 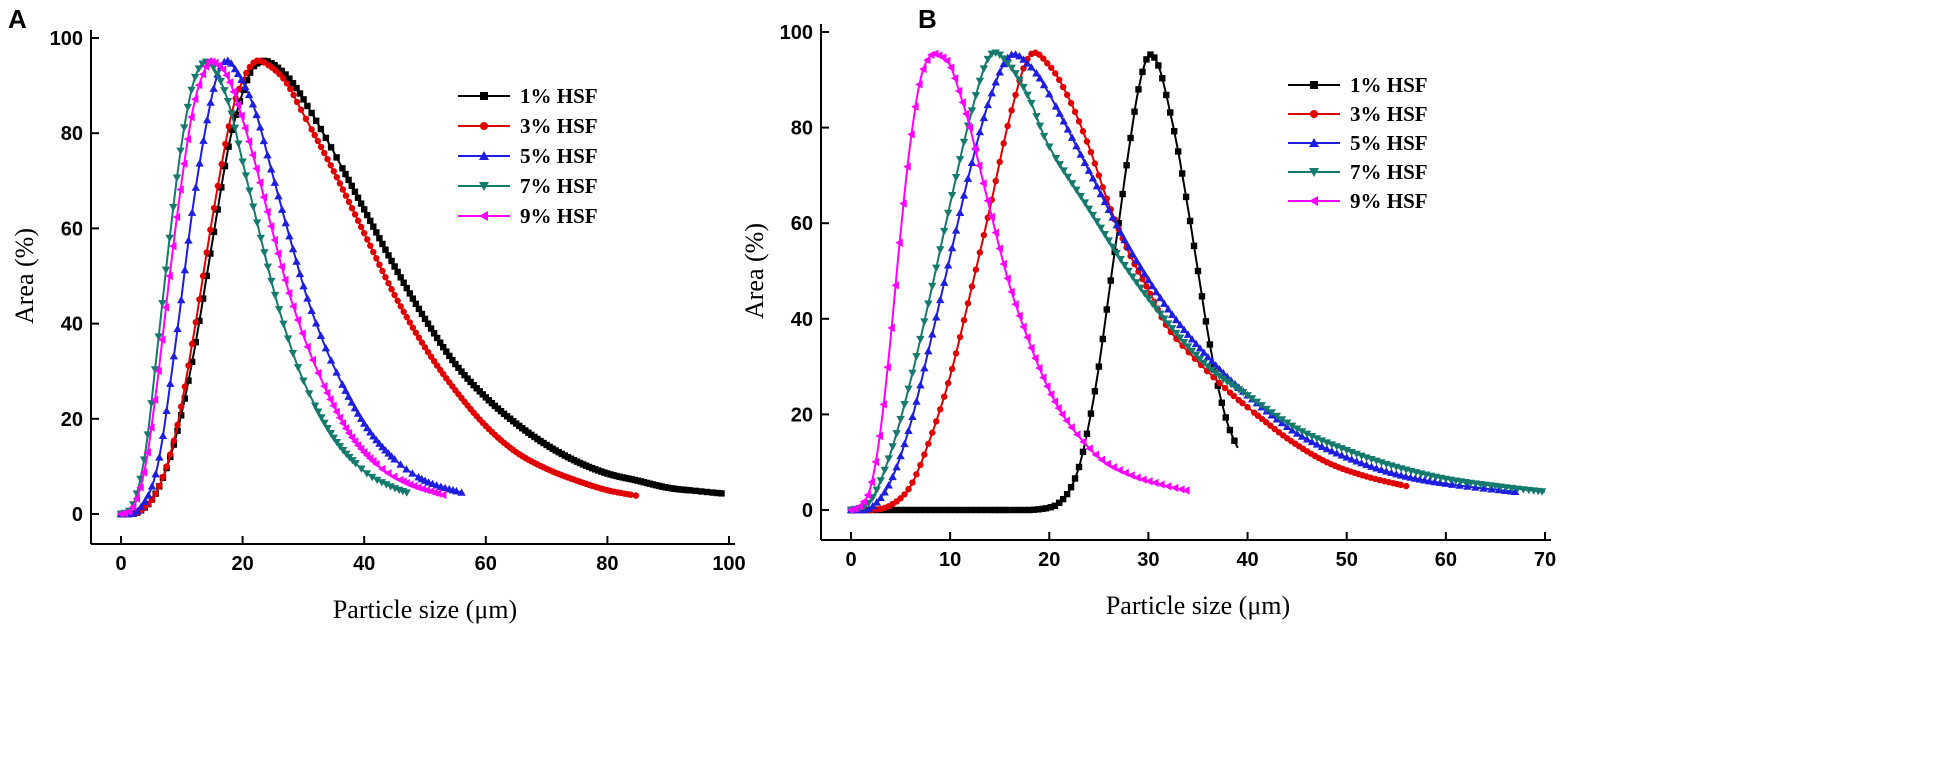 I want to click on x-tick-label: 0, so click(x=850, y=560).